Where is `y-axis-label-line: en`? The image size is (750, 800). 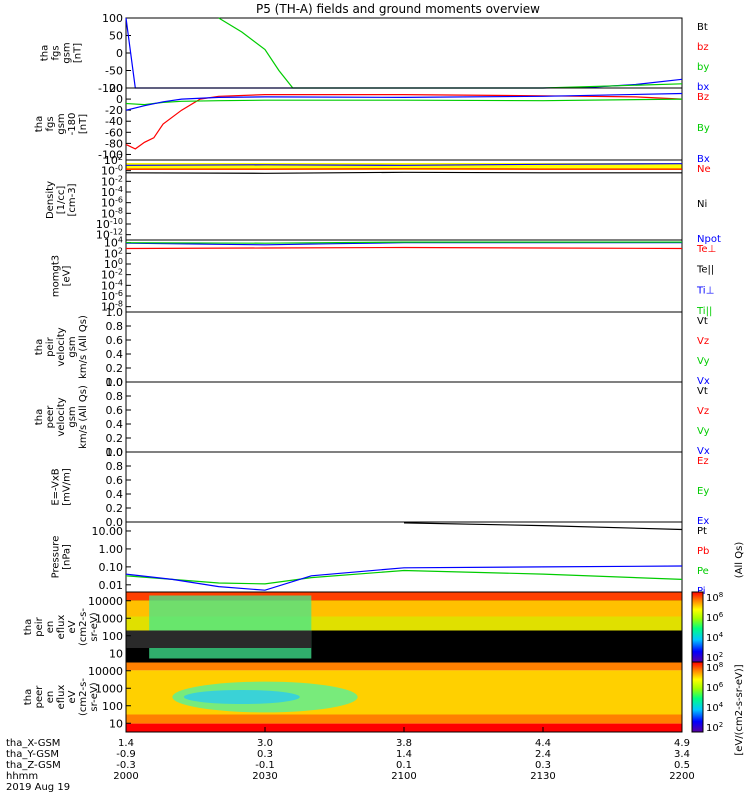
y-axis-label-line: en is located at coordinates (50, 697).